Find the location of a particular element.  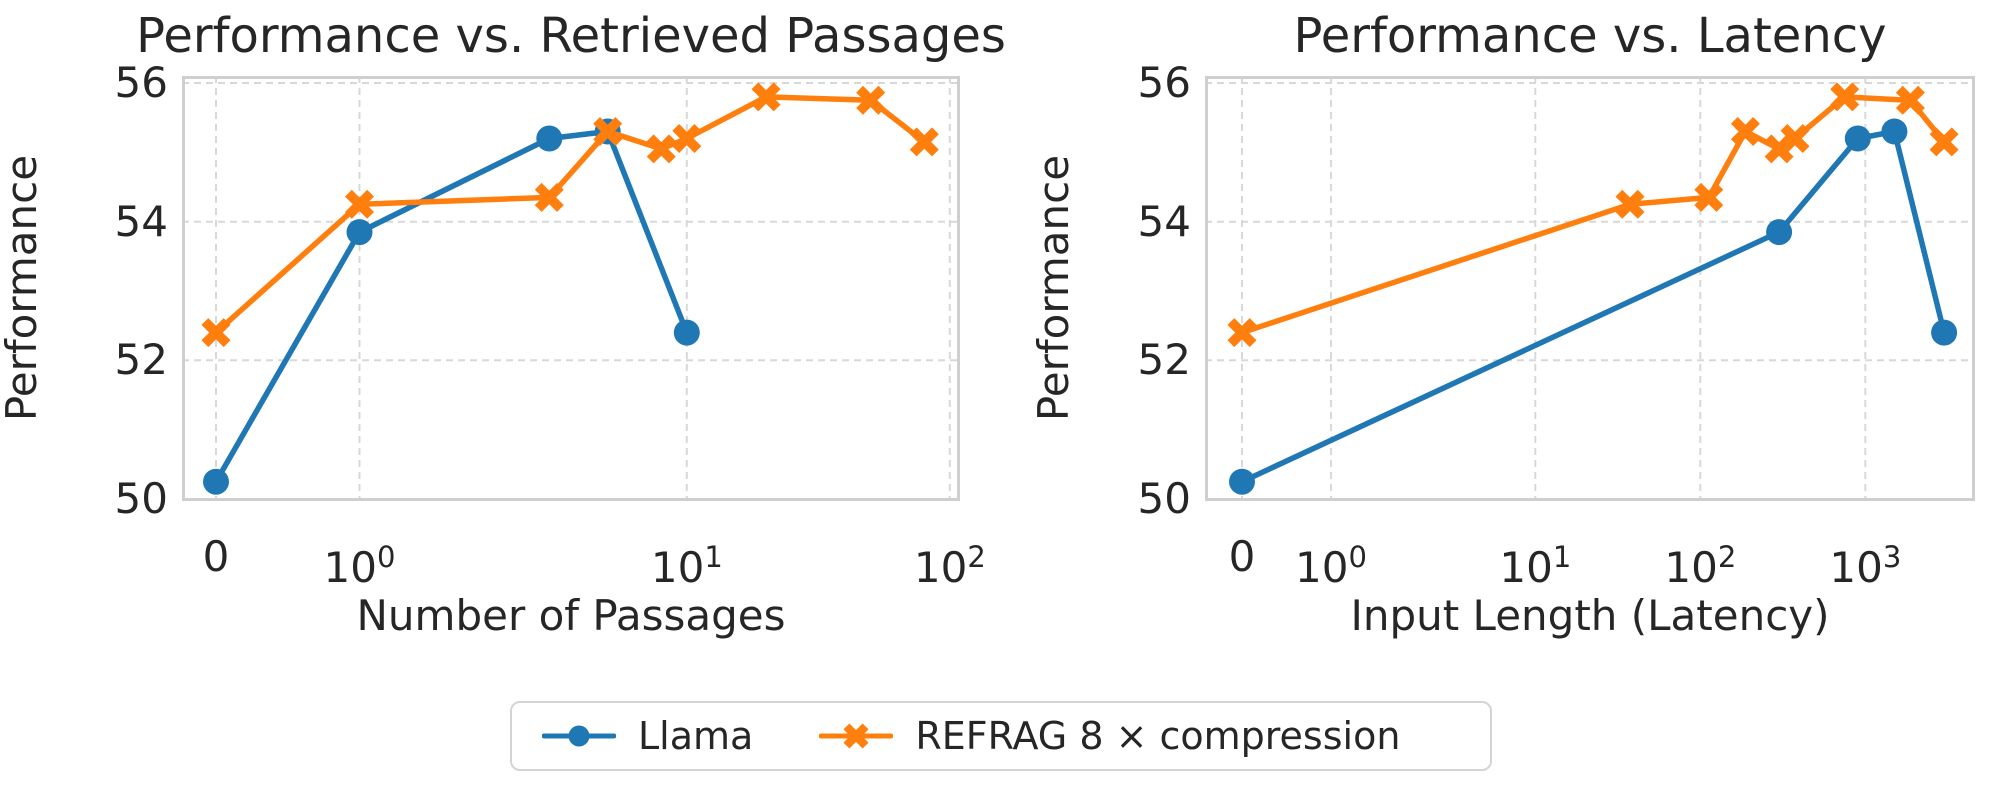

legend-item-label: Llama is located at coordinates (696, 736).